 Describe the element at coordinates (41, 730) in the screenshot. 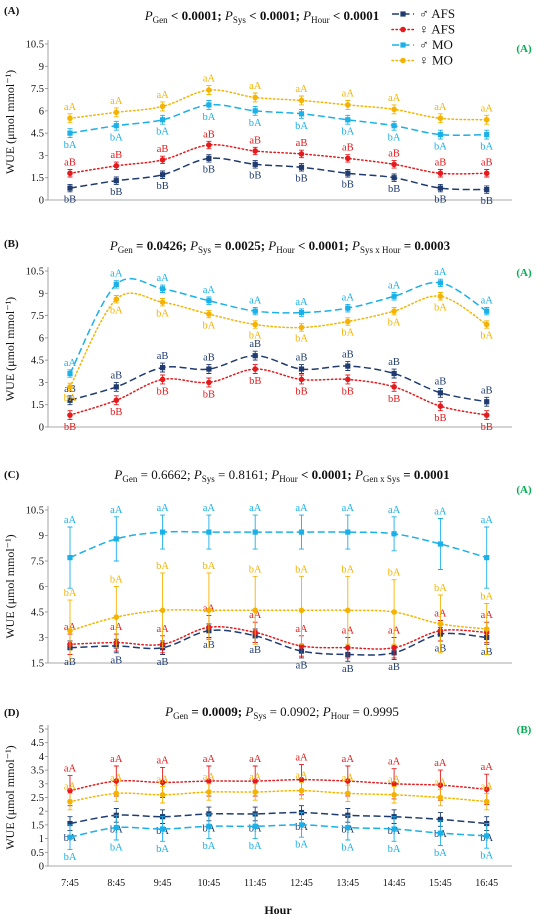

I see `y-tick-label: 5` at that location.